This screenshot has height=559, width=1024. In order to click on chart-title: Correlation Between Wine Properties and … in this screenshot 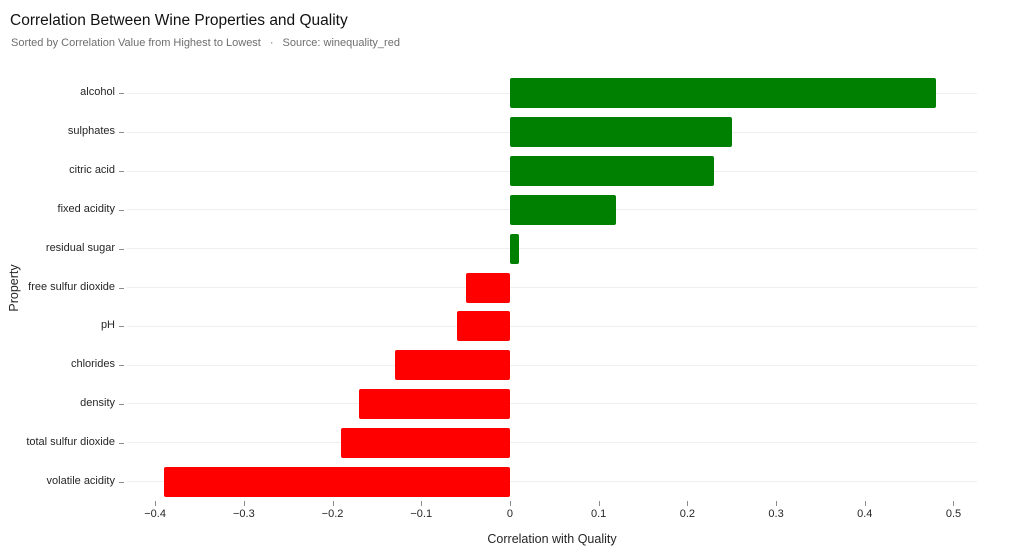, I will do `click(179, 20)`.